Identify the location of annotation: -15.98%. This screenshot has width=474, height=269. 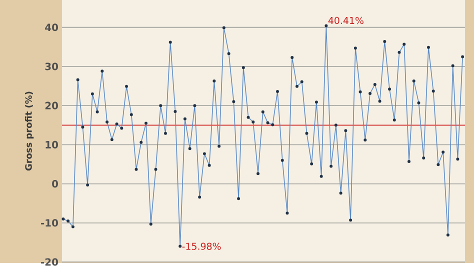
(201, 246).